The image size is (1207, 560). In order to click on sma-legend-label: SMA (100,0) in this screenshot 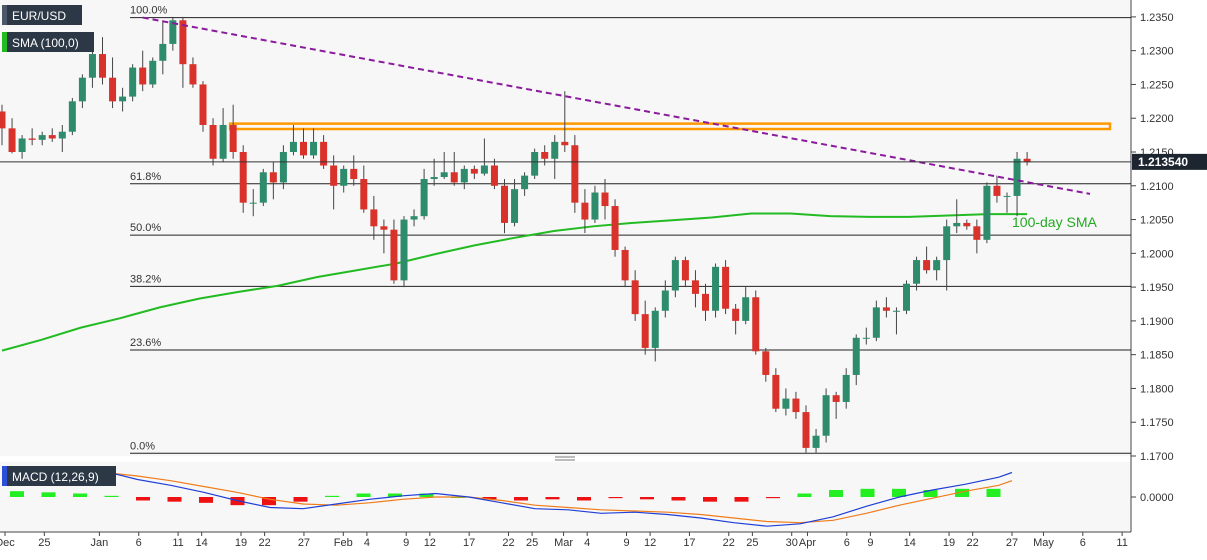, I will do `click(45, 43)`.